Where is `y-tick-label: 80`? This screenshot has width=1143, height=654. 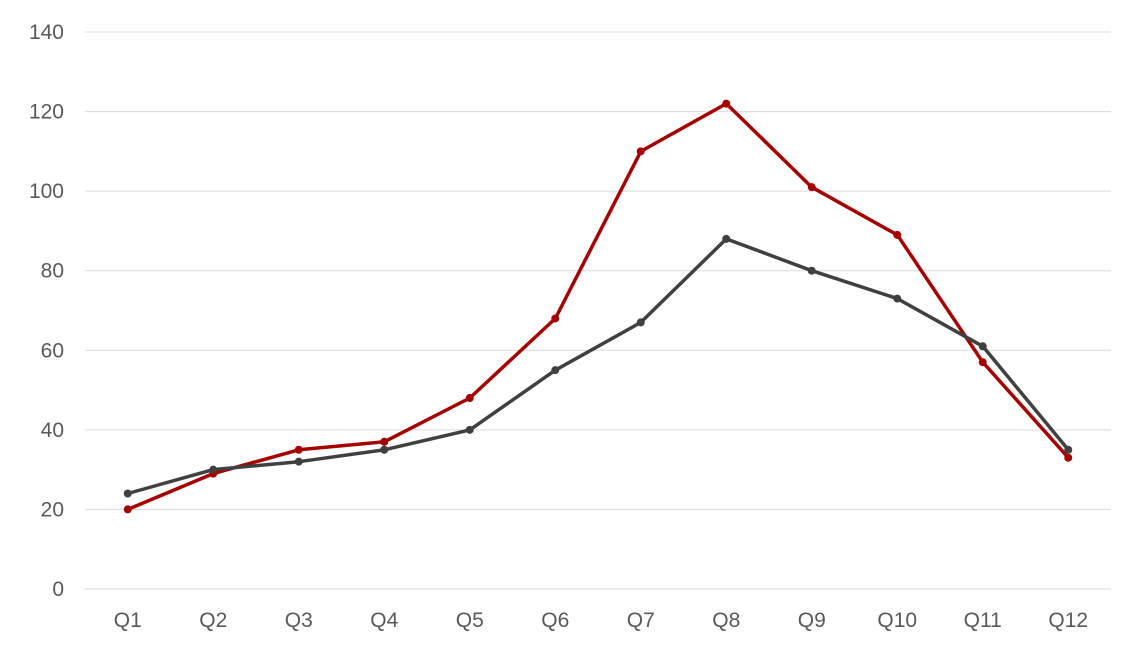
y-tick-label: 80 is located at coordinates (52, 271).